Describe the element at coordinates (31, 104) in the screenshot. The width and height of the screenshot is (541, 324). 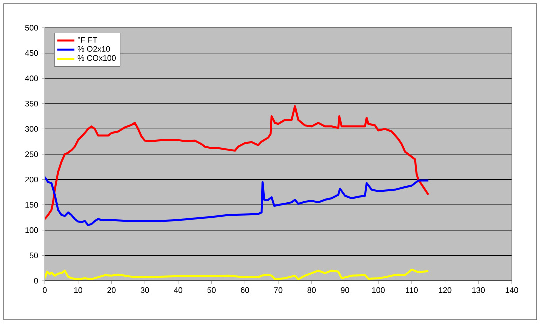
I see `y-tick-label: 350` at that location.